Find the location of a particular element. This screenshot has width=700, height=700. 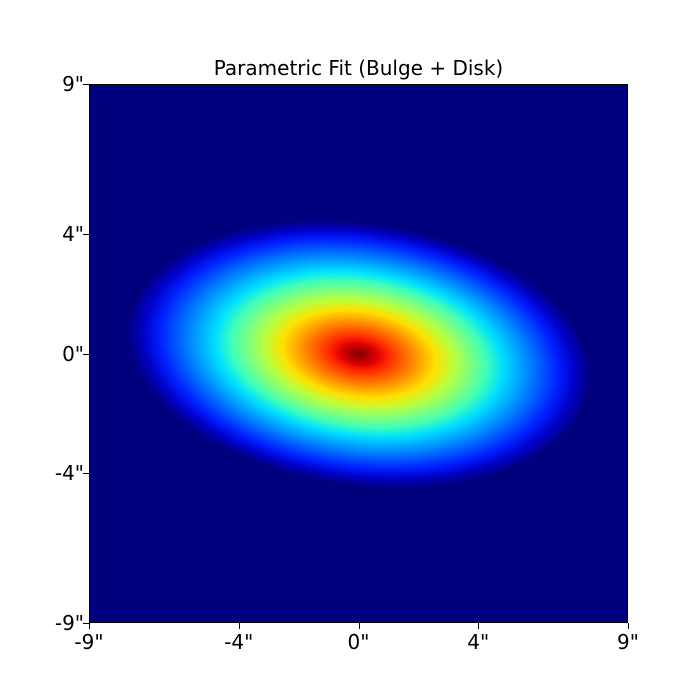

y-tick-label: -4" is located at coordinates (69, 473).